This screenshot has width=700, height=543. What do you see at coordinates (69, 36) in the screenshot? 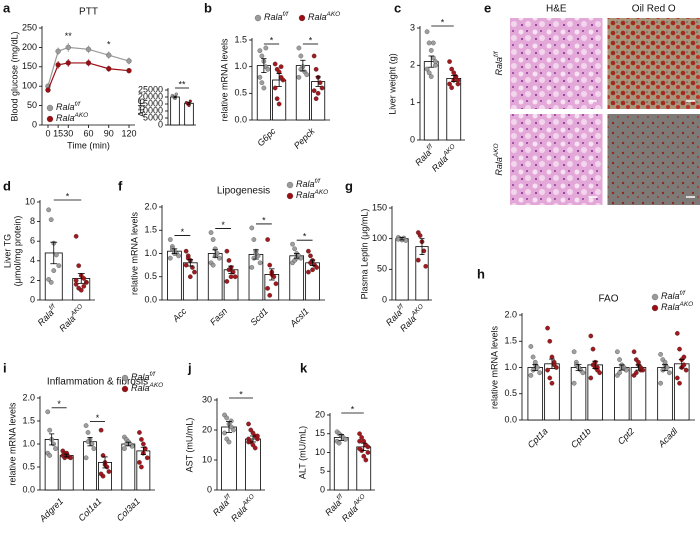
I see `significance-label: **` at bounding box center [69, 36].